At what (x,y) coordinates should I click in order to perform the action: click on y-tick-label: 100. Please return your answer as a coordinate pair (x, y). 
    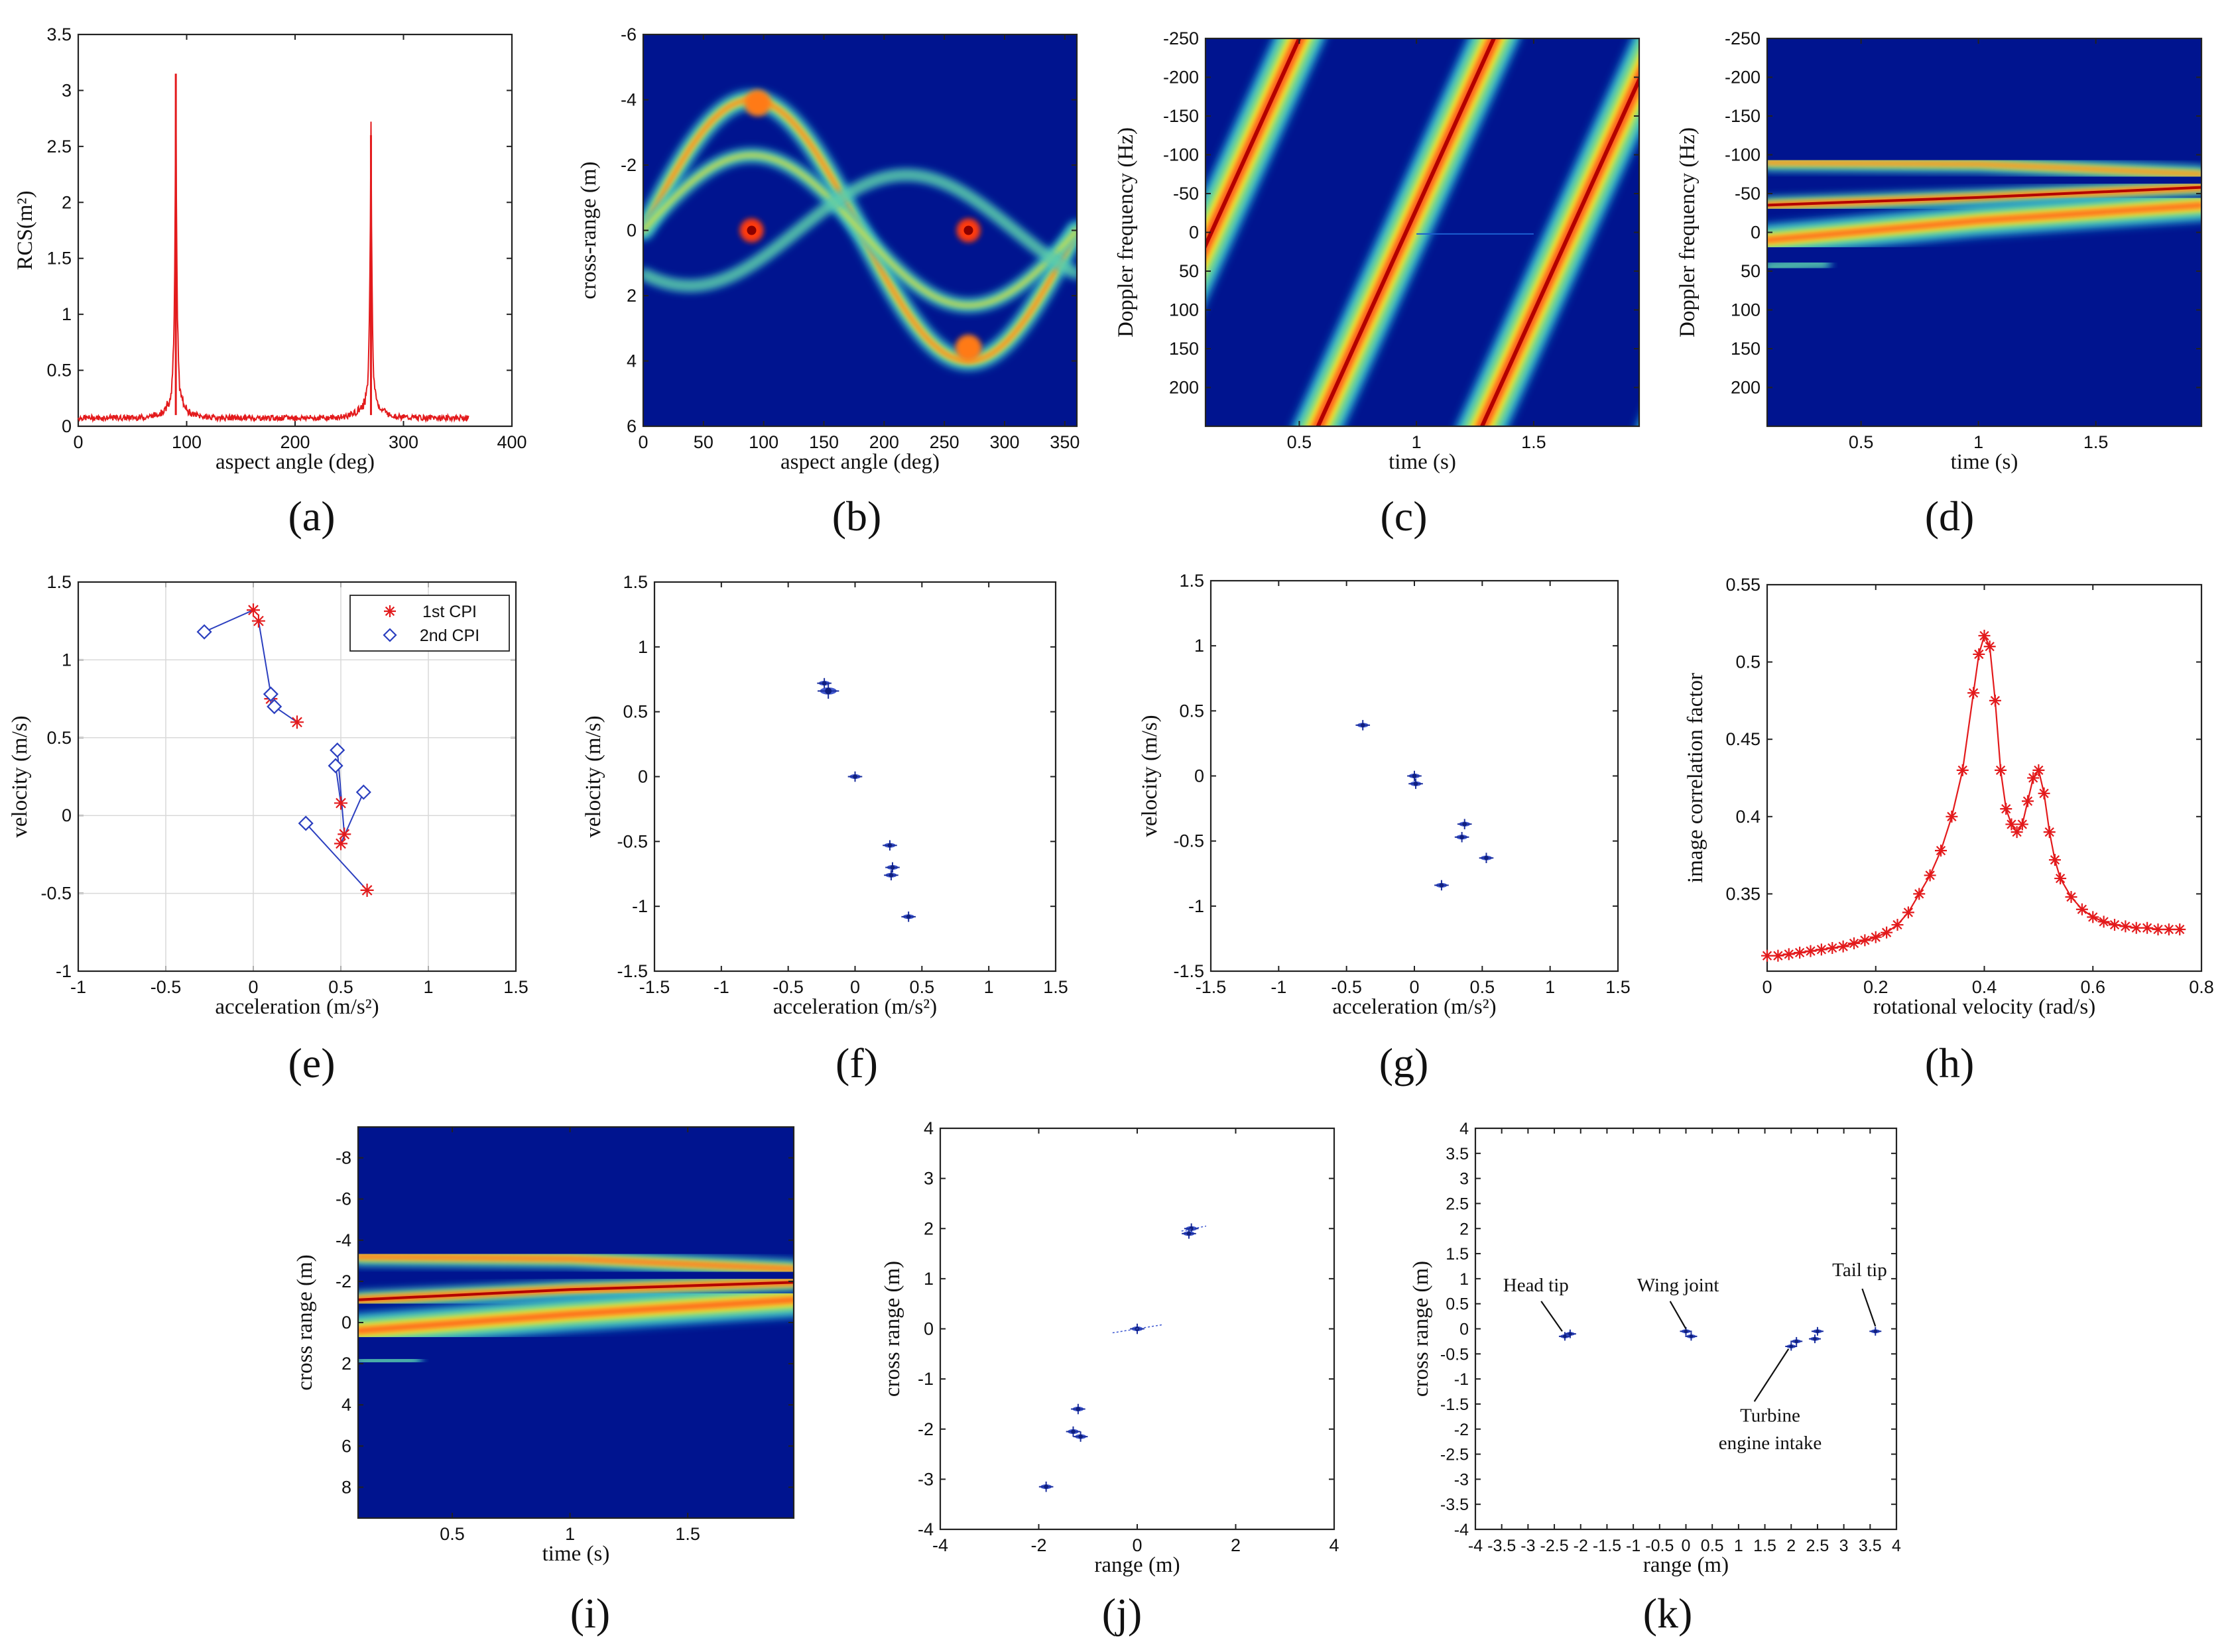
    Looking at the image, I should click on (1184, 310).